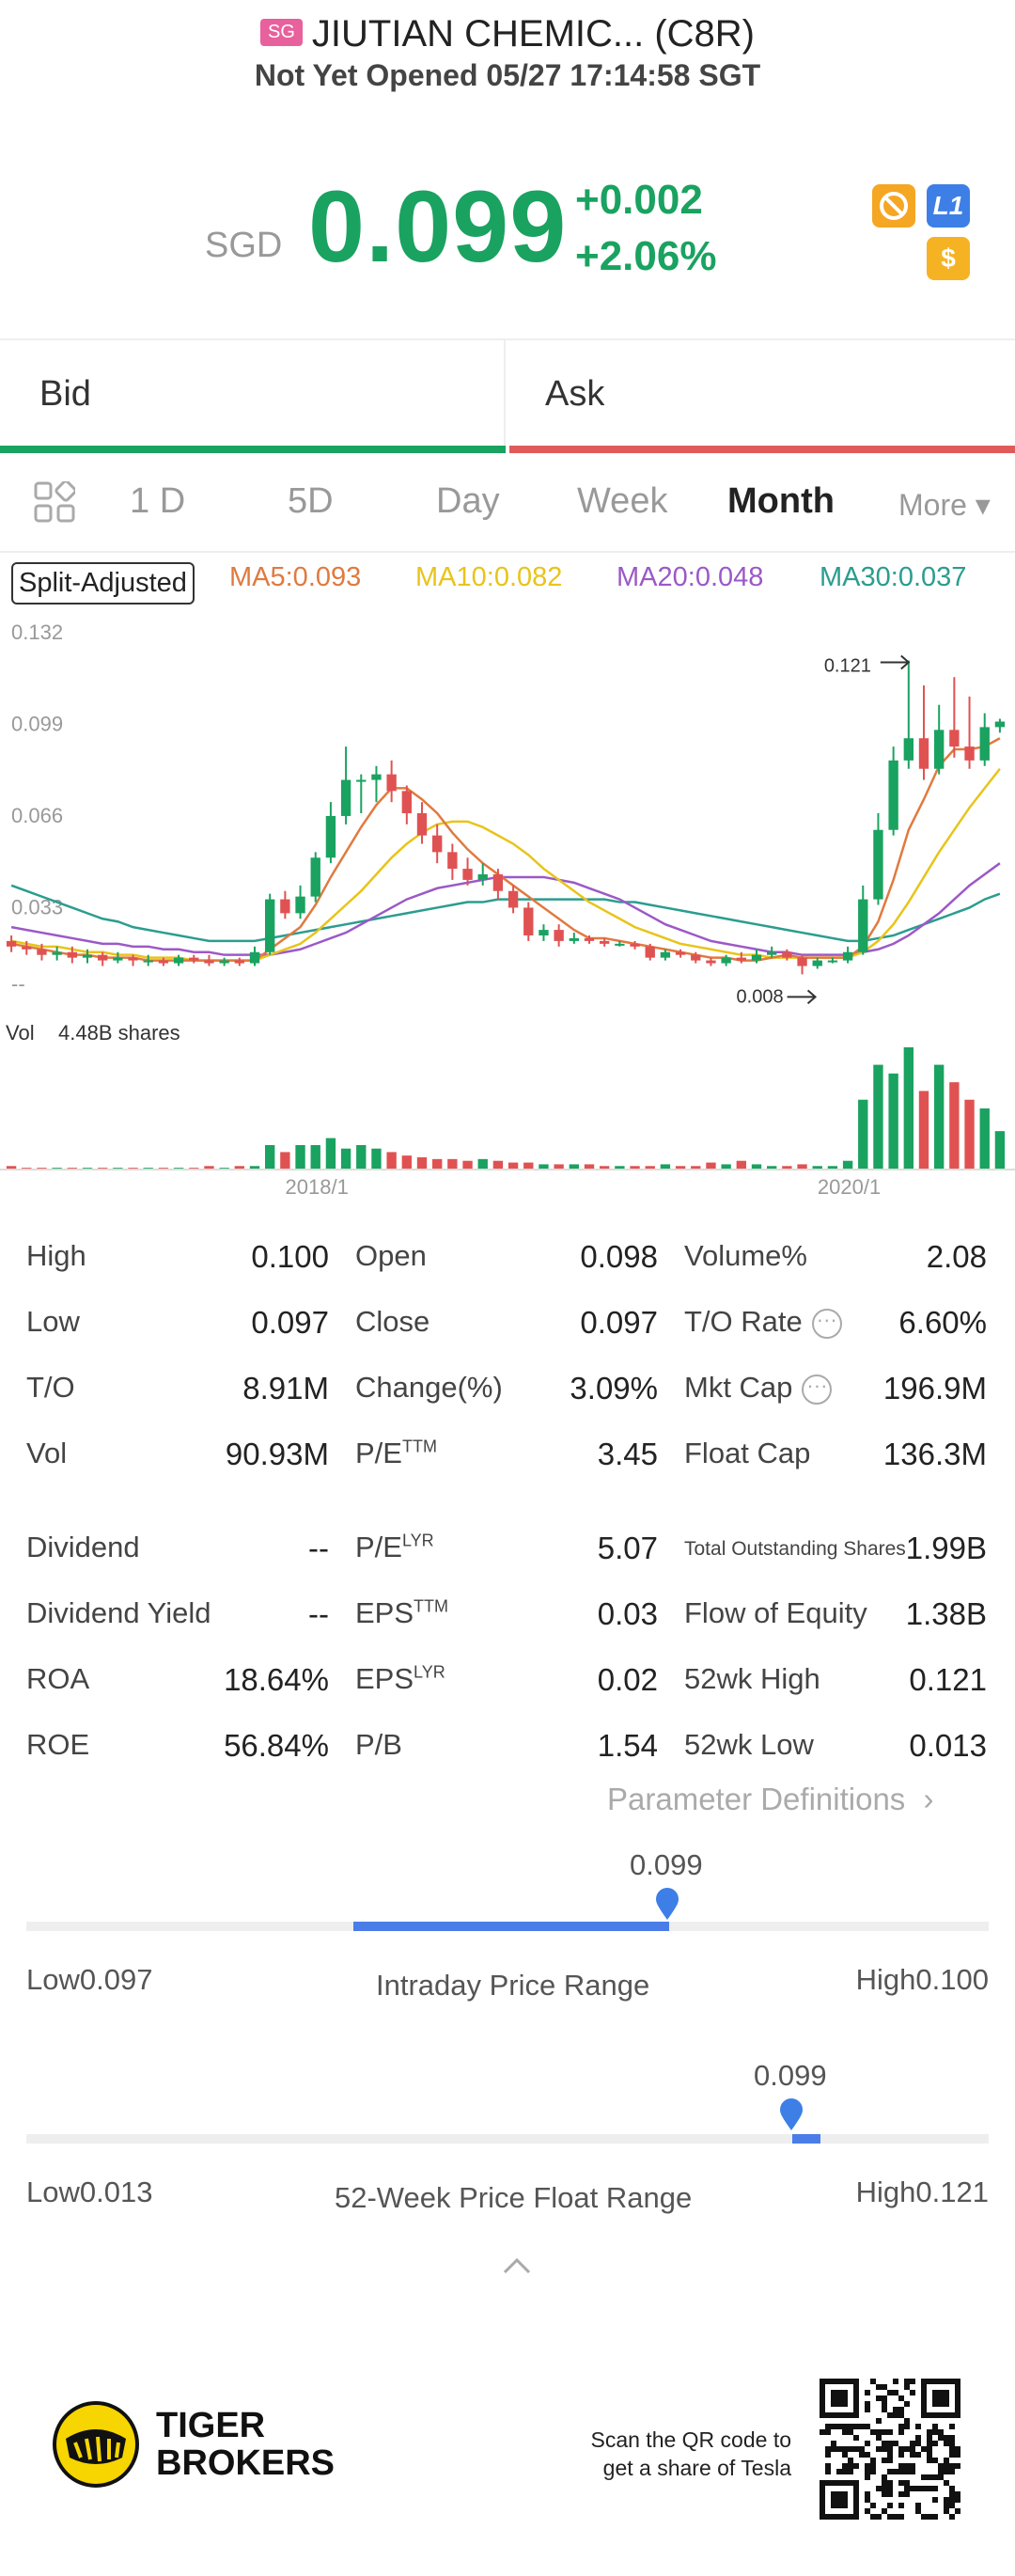 This screenshot has height=2576, width=1015. I want to click on tab-month: Month, so click(781, 501).